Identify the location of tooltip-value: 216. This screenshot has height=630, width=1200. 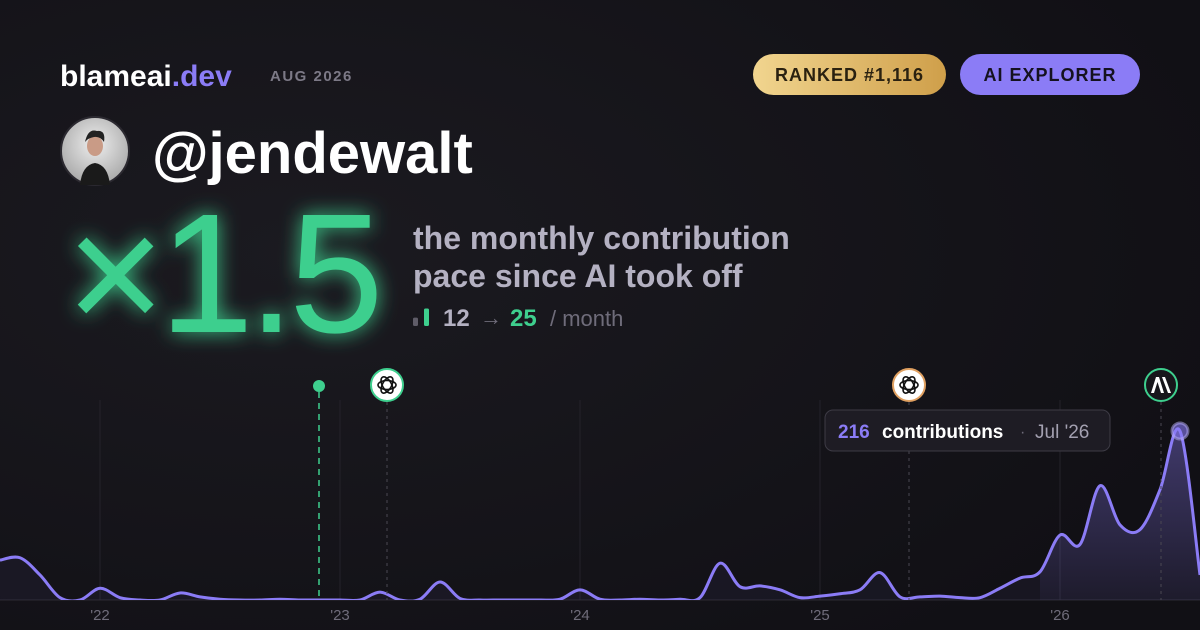
(854, 432).